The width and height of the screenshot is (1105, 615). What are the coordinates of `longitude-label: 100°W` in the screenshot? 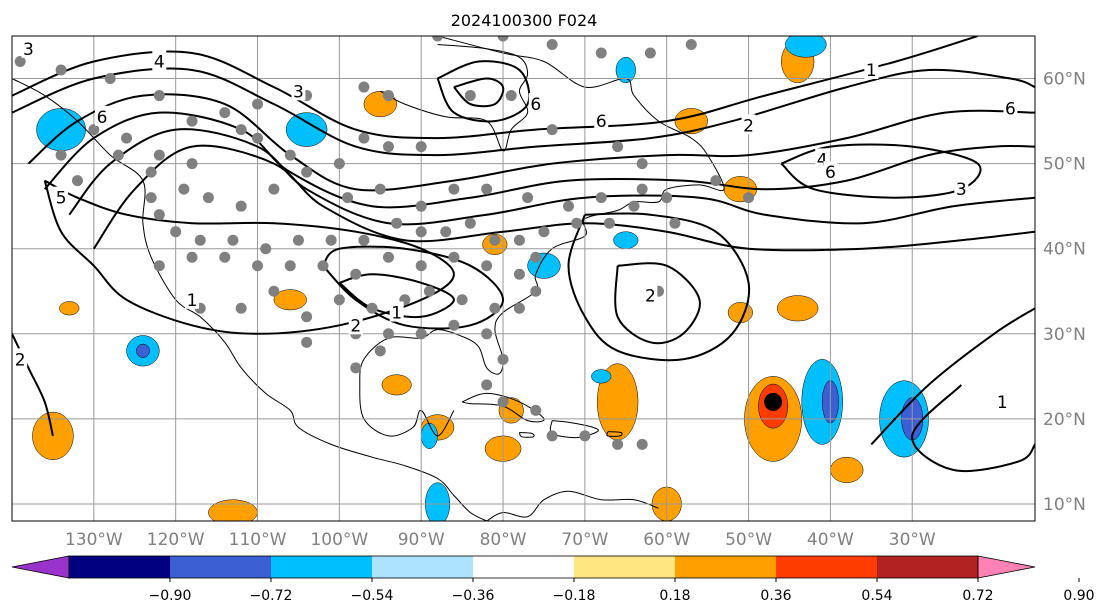 It's located at (339, 540).